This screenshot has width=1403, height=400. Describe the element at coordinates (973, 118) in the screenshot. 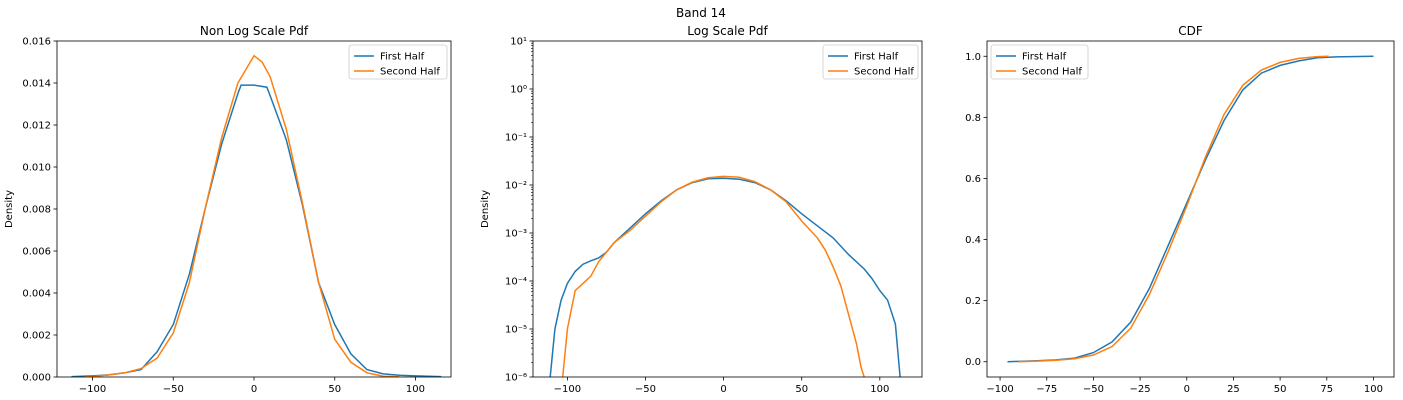

I see `y-tick-label: 0.8` at that location.